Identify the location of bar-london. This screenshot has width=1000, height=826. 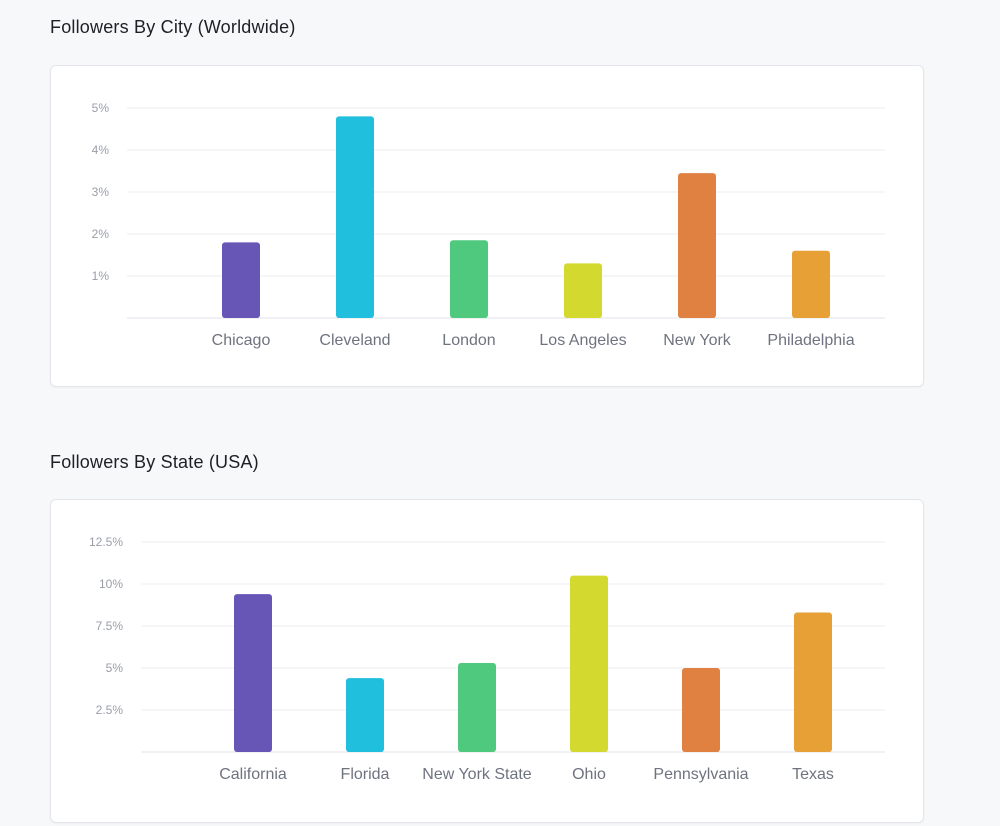
(469, 279).